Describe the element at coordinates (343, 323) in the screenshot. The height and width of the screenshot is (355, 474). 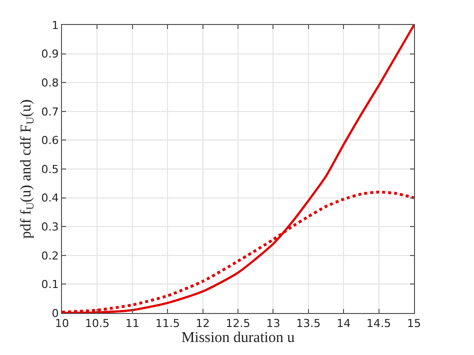
I see `x-tick-label: 14` at that location.